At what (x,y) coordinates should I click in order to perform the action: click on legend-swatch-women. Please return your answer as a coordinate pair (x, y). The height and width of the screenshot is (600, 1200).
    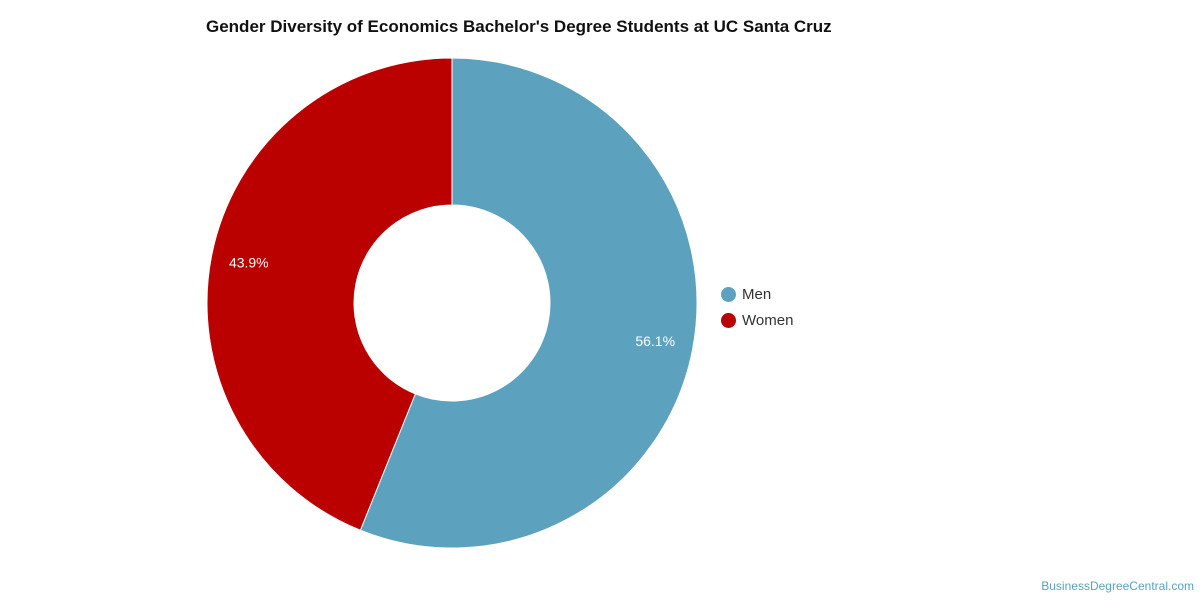
    Looking at the image, I should click on (728, 320).